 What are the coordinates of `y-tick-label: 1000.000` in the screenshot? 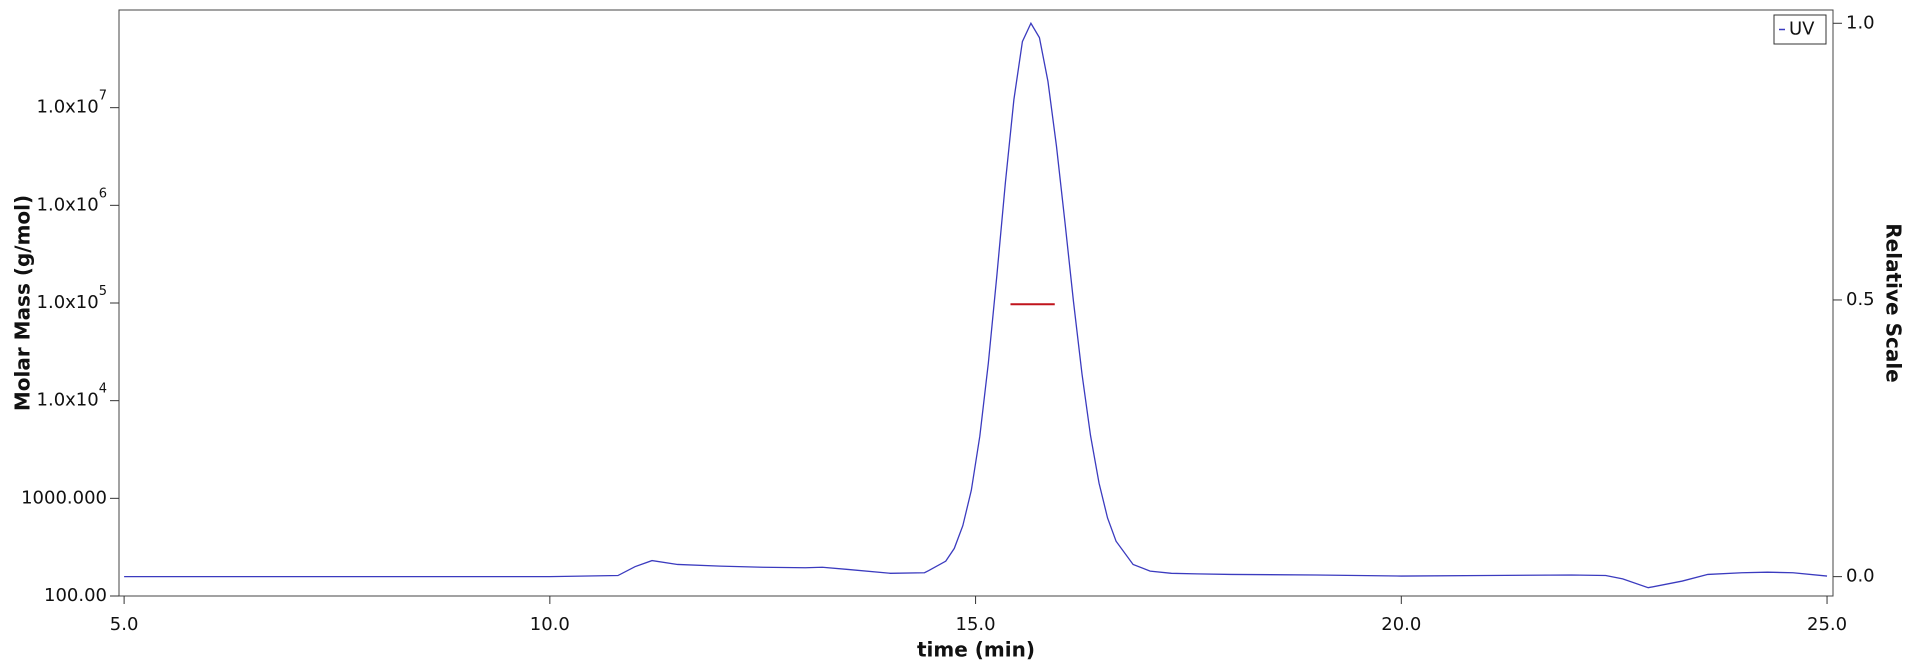 It's located at (64, 497).